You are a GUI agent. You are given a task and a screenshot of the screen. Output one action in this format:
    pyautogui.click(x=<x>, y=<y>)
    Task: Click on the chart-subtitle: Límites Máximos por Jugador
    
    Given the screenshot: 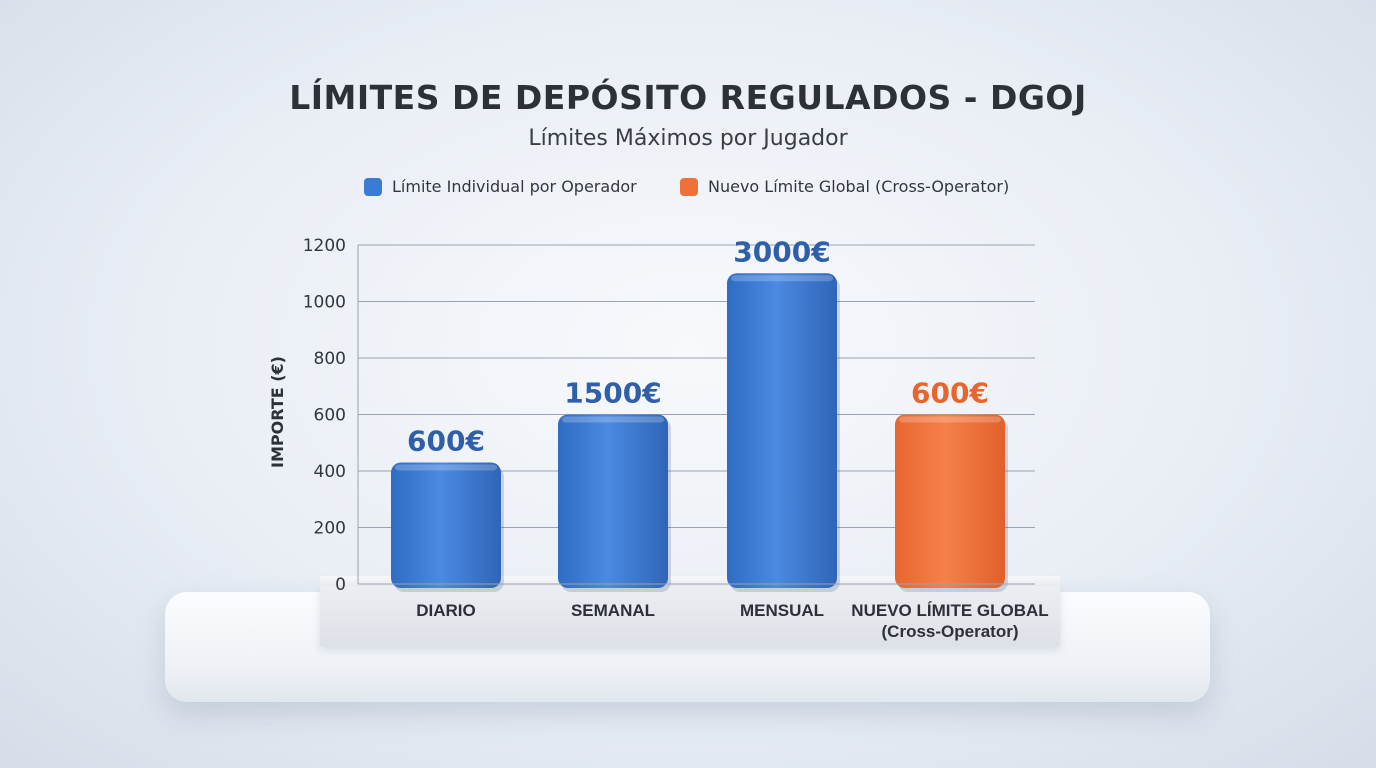 What is the action you would take?
    pyautogui.click(x=688, y=138)
    